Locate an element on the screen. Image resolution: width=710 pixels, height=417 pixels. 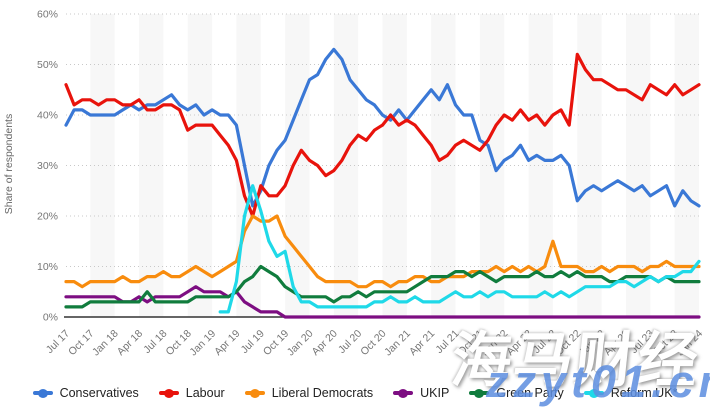
legend-item-green-party: Green Party is located at coordinates (516, 393).